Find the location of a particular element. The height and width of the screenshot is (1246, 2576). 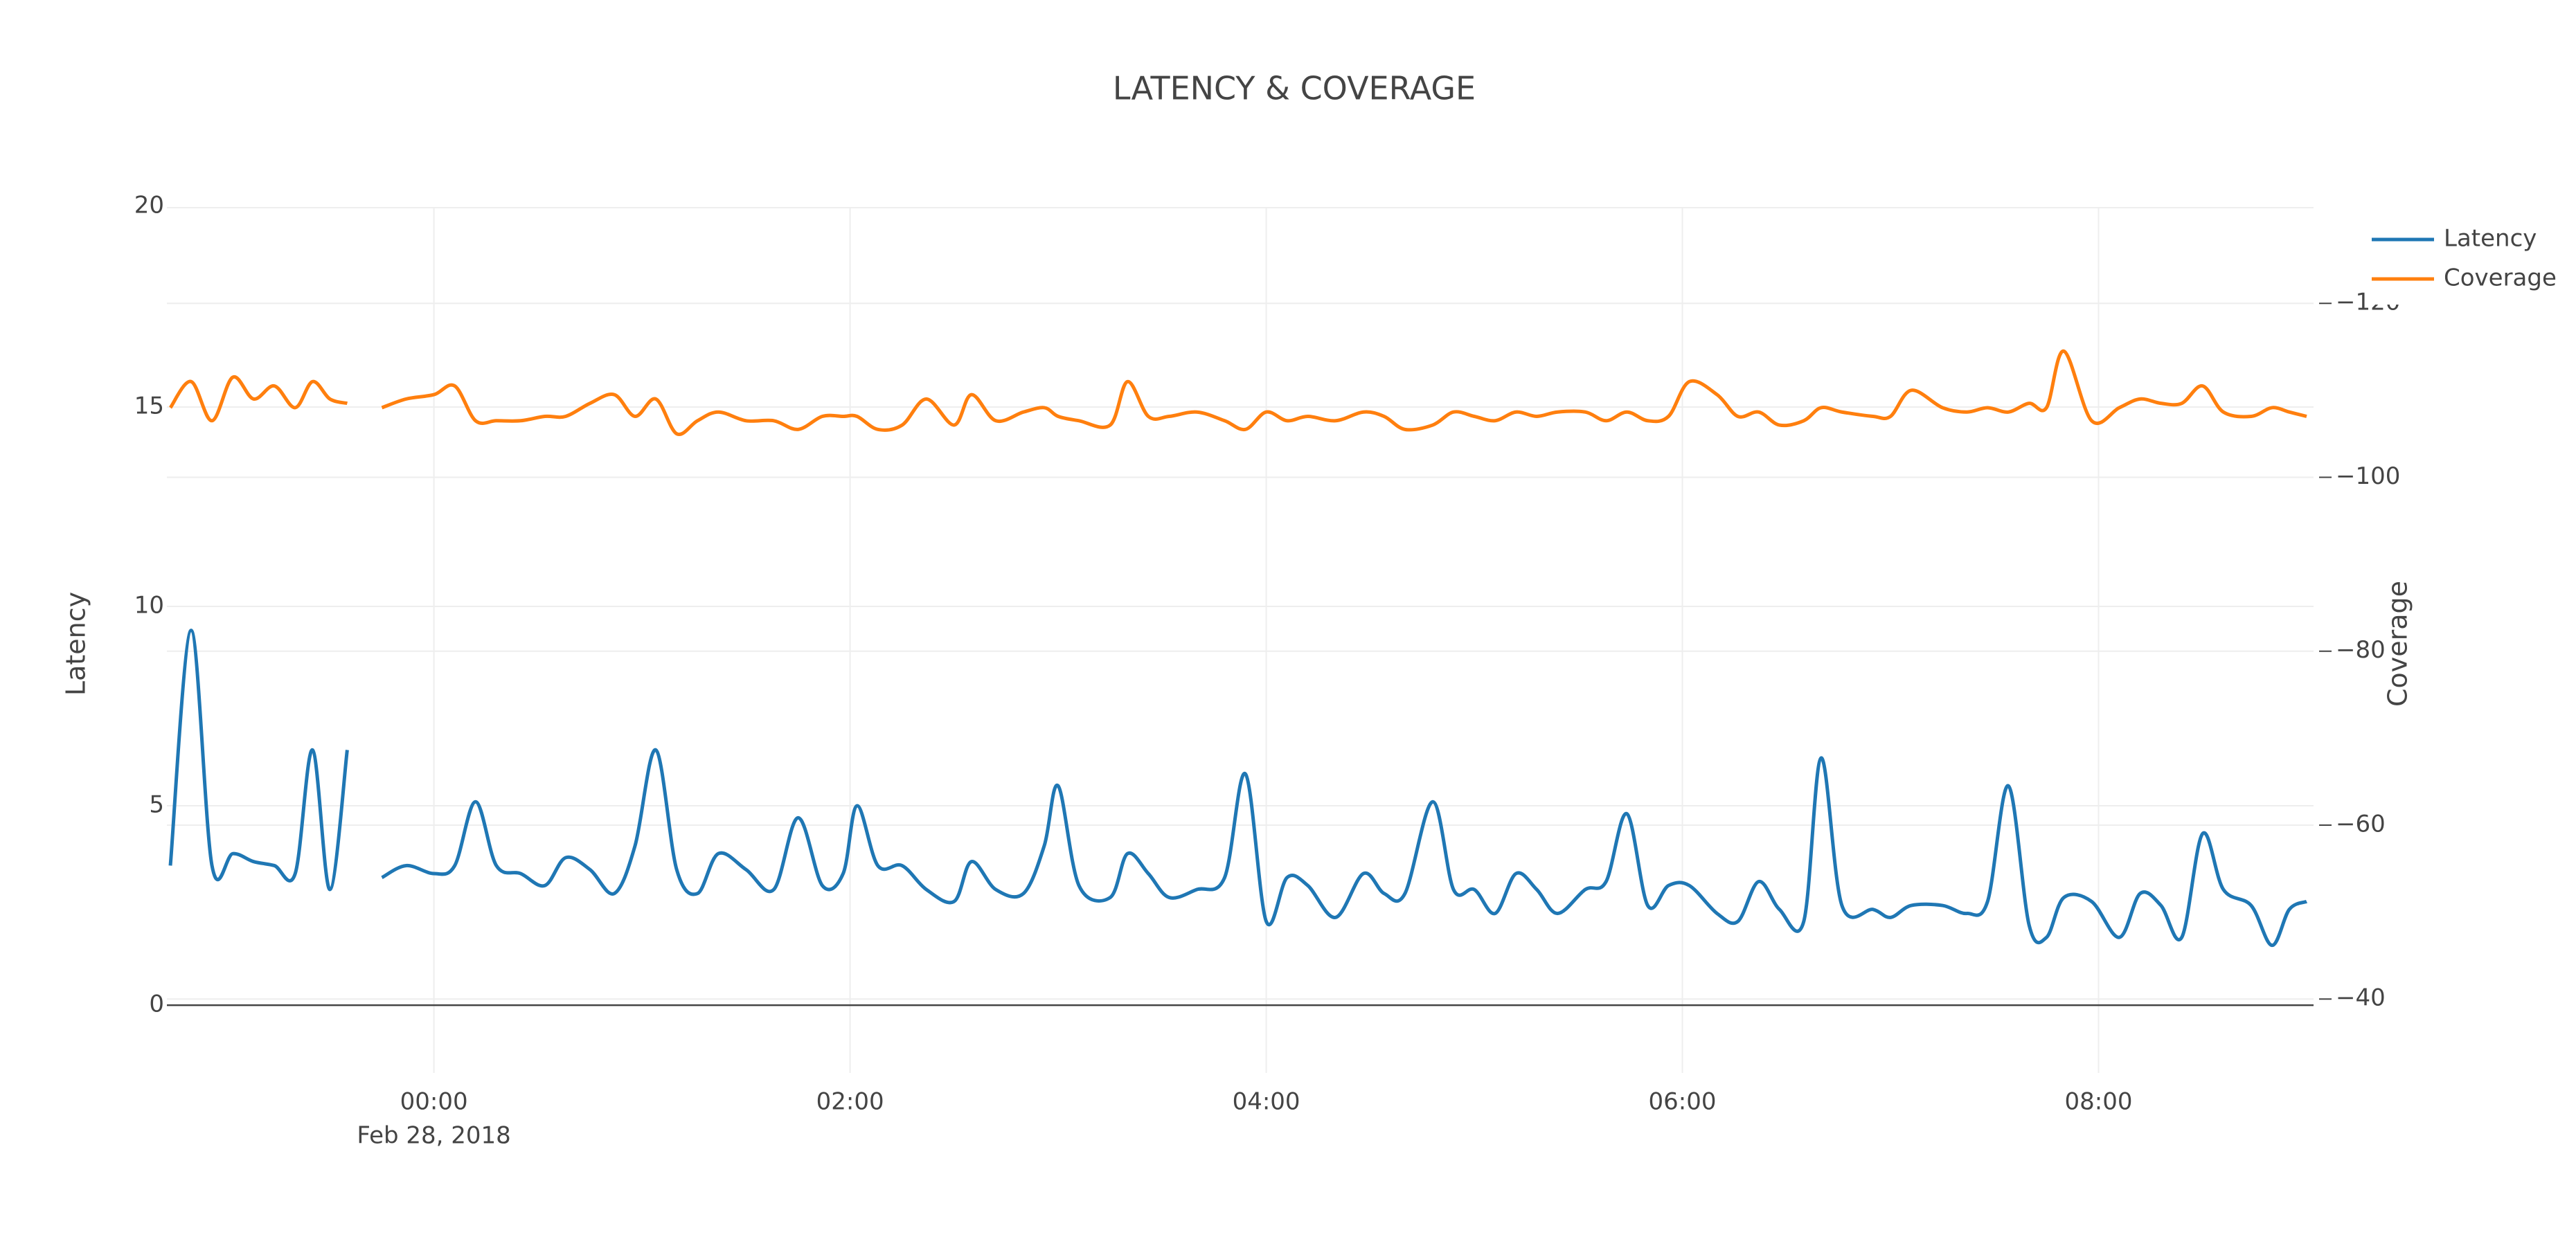

y-tick-label: 20 is located at coordinates (149, 205).